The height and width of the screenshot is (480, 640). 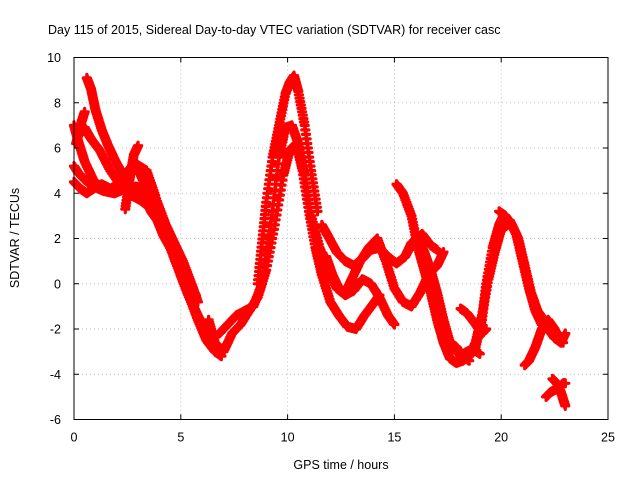 What do you see at coordinates (54, 58) in the screenshot?
I see `y-tick-label: 10` at bounding box center [54, 58].